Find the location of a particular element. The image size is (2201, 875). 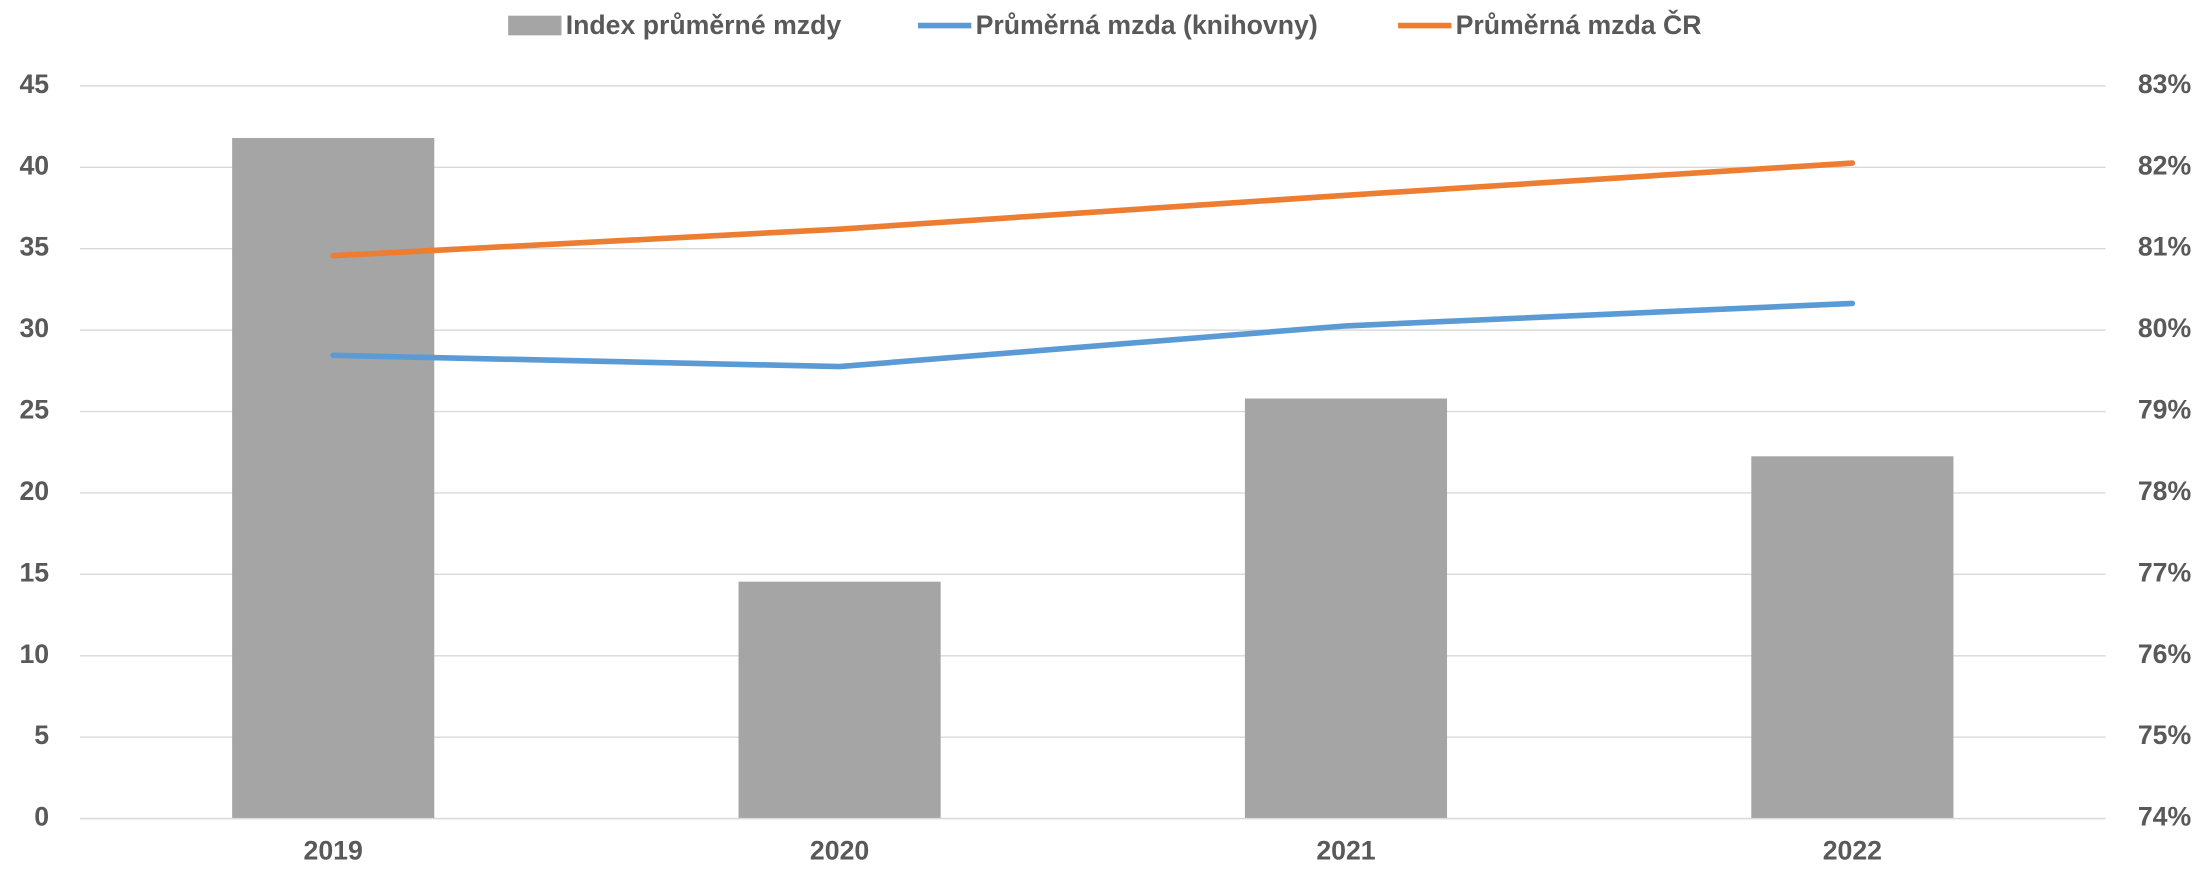

y2-tick-label: 81% is located at coordinates (2164, 247).